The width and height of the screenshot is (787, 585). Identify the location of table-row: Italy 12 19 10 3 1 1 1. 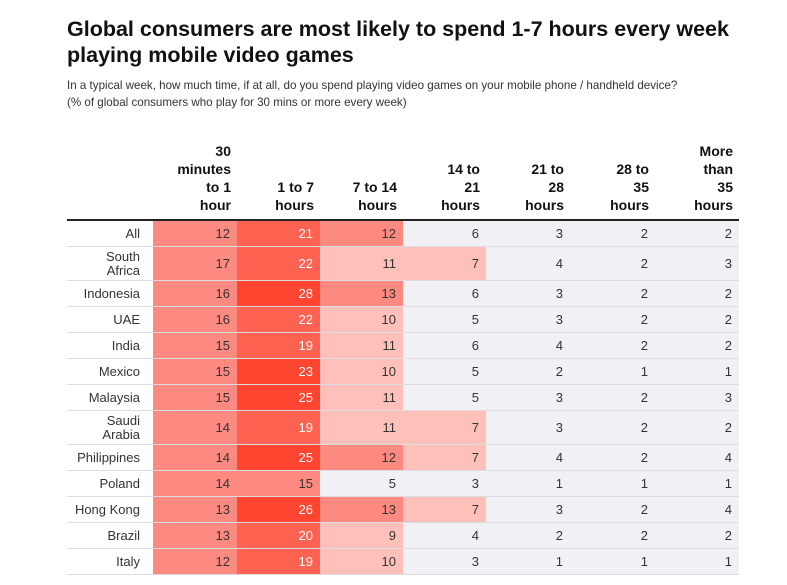
(403, 561).